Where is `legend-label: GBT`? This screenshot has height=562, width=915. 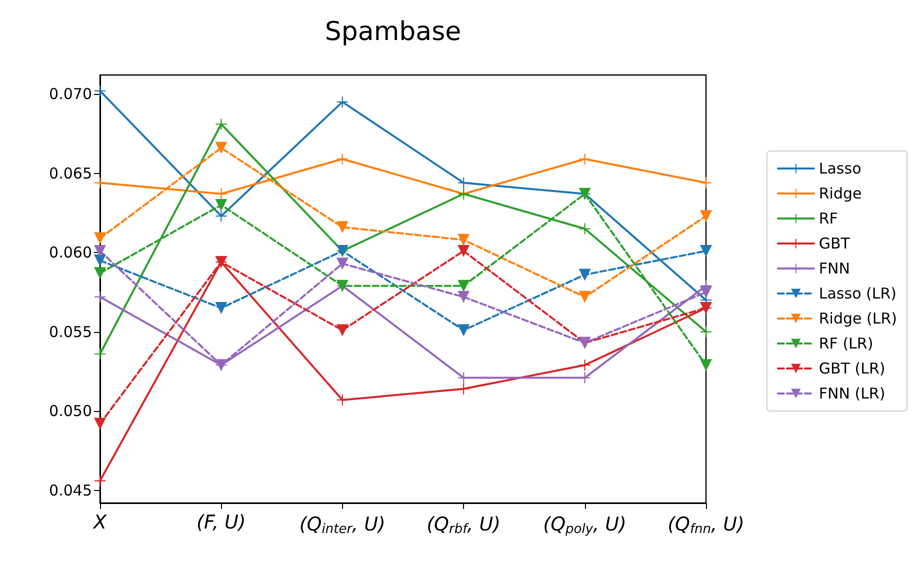 legend-label: GBT is located at coordinates (834, 243).